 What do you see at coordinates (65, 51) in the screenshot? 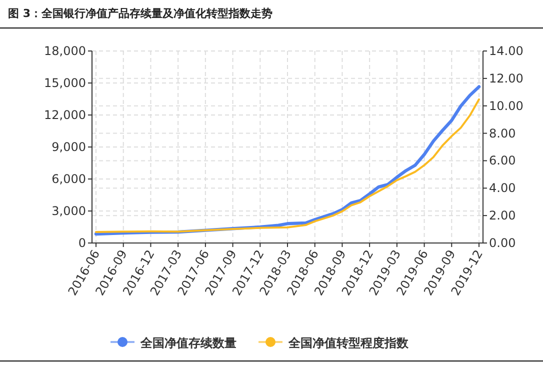
I see `y-tick-label: 18,000` at bounding box center [65, 51].